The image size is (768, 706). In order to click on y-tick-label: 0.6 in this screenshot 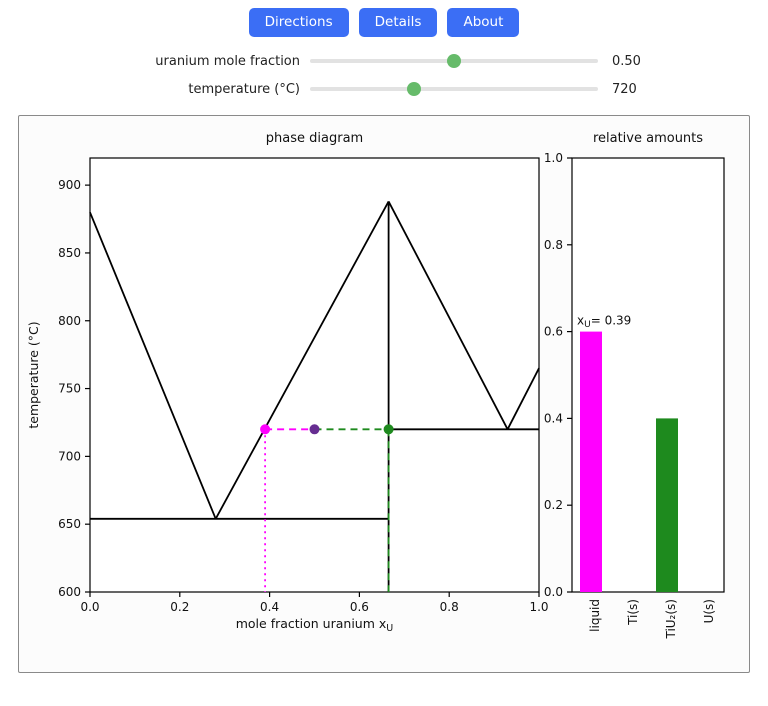, I will do `click(553, 332)`.